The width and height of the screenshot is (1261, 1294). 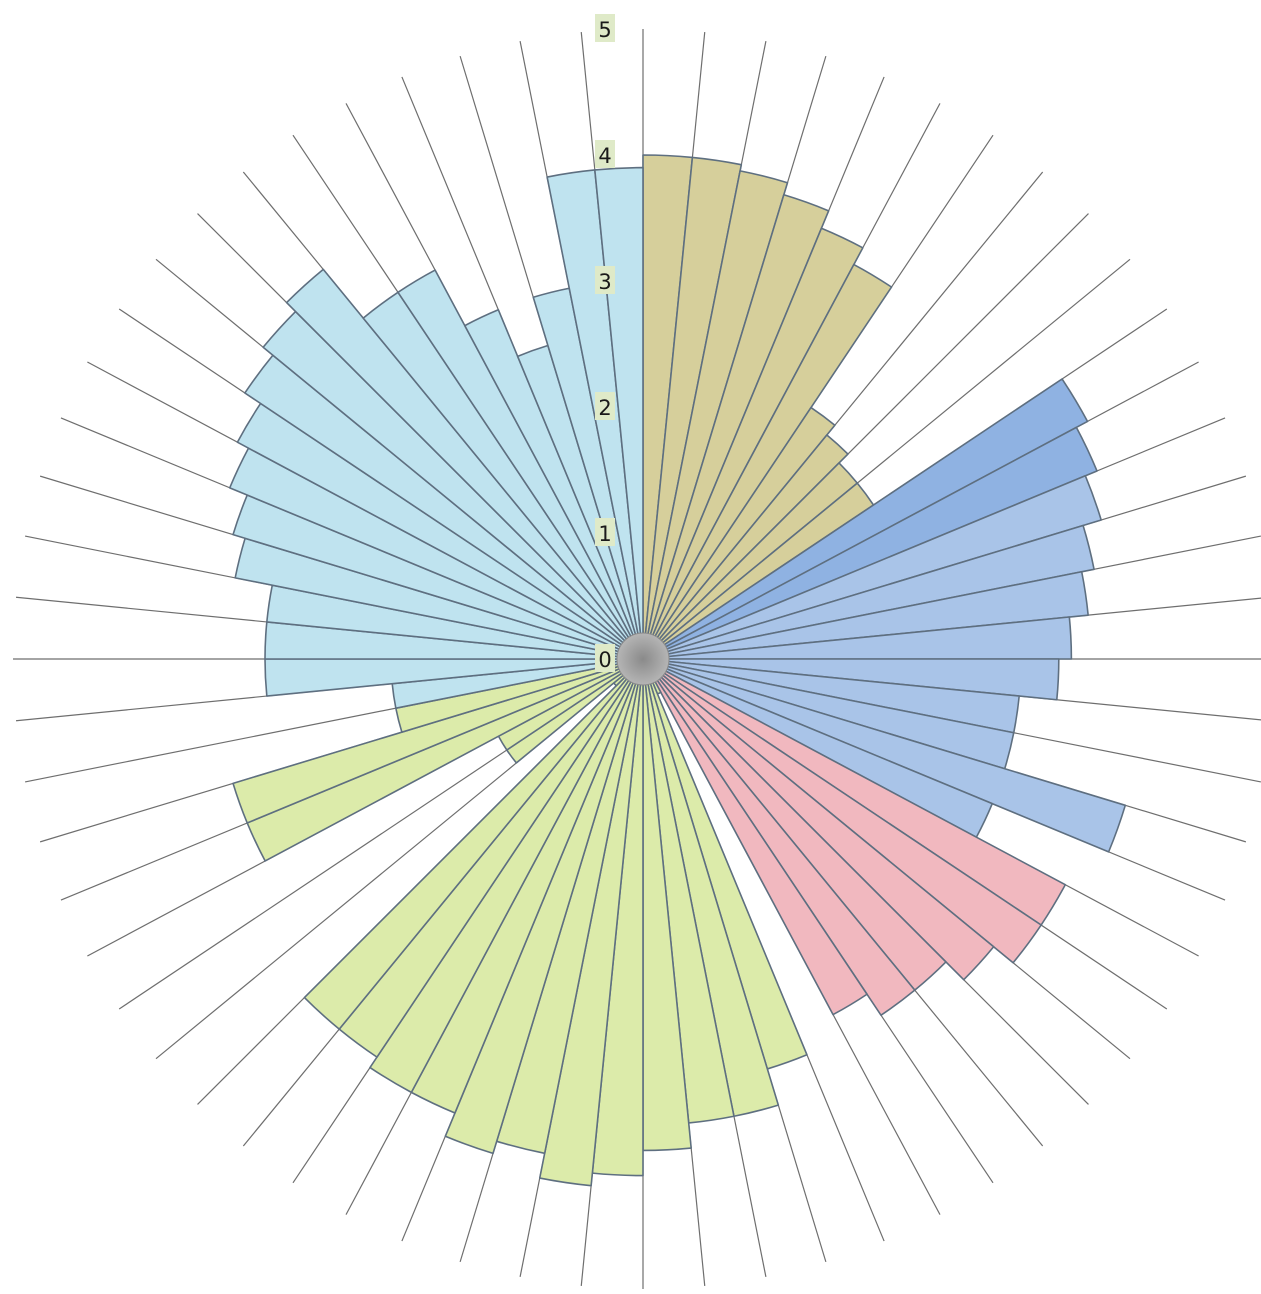 I want to click on radial-tick-label: 4, so click(x=604, y=156).